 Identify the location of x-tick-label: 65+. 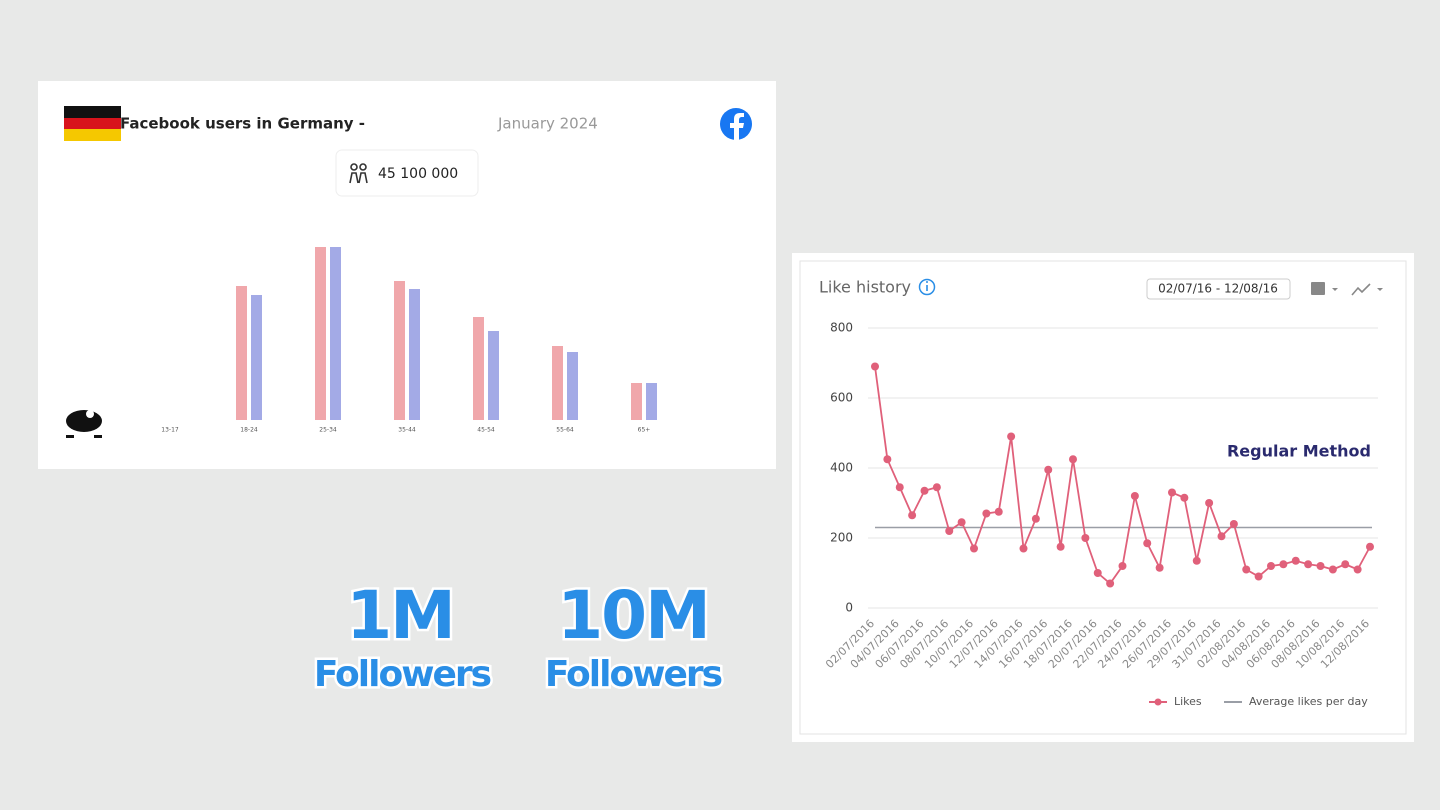
(644, 430).